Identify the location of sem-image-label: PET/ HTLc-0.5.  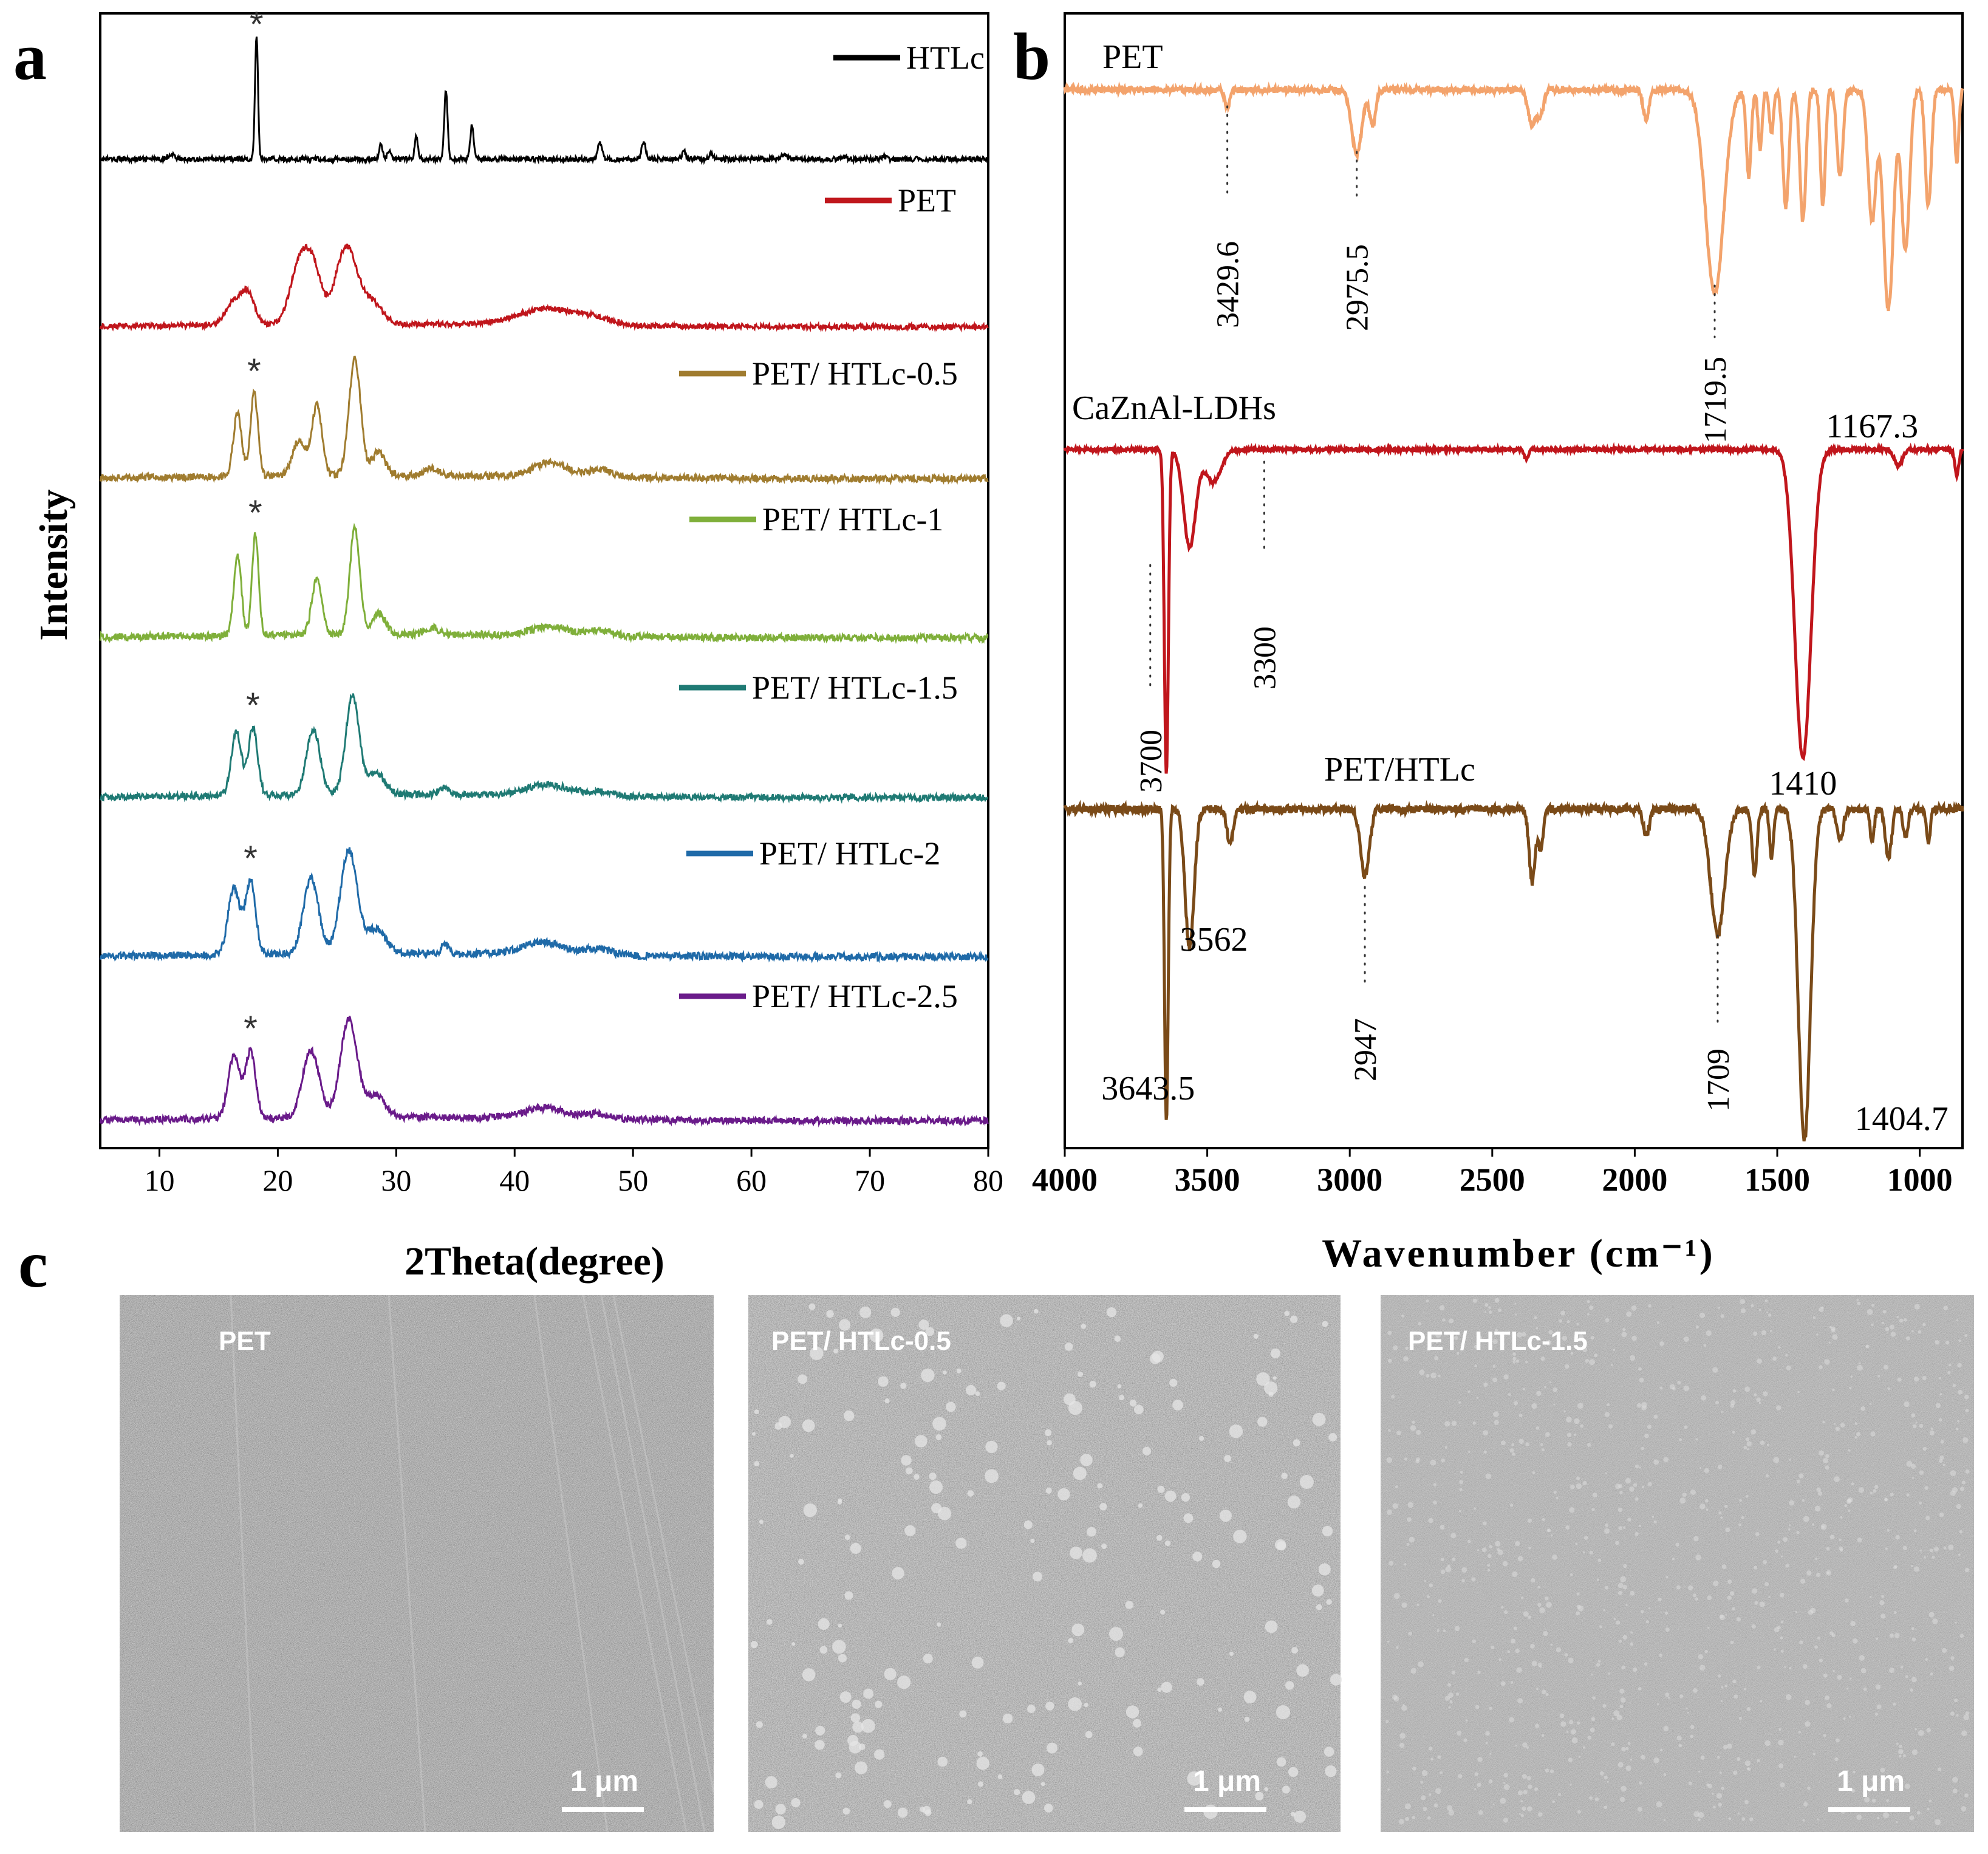
(861, 1341).